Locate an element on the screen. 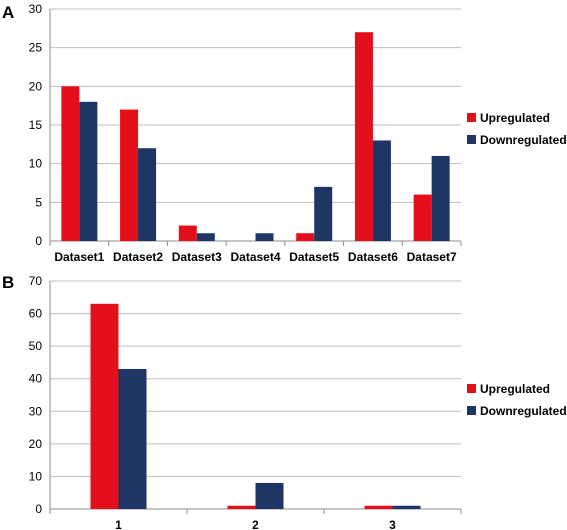 This screenshot has width=567, height=530. y-tick-label-b-0: 0 is located at coordinates (38, 509).